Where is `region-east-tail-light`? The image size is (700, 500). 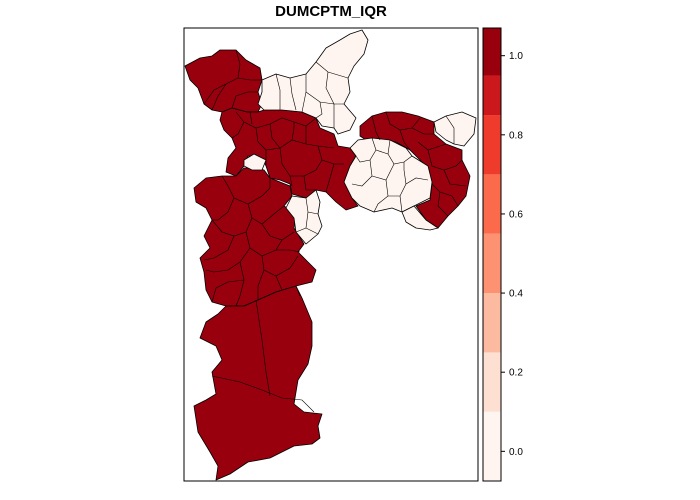
region-east-tail-light is located at coordinates (420, 218).